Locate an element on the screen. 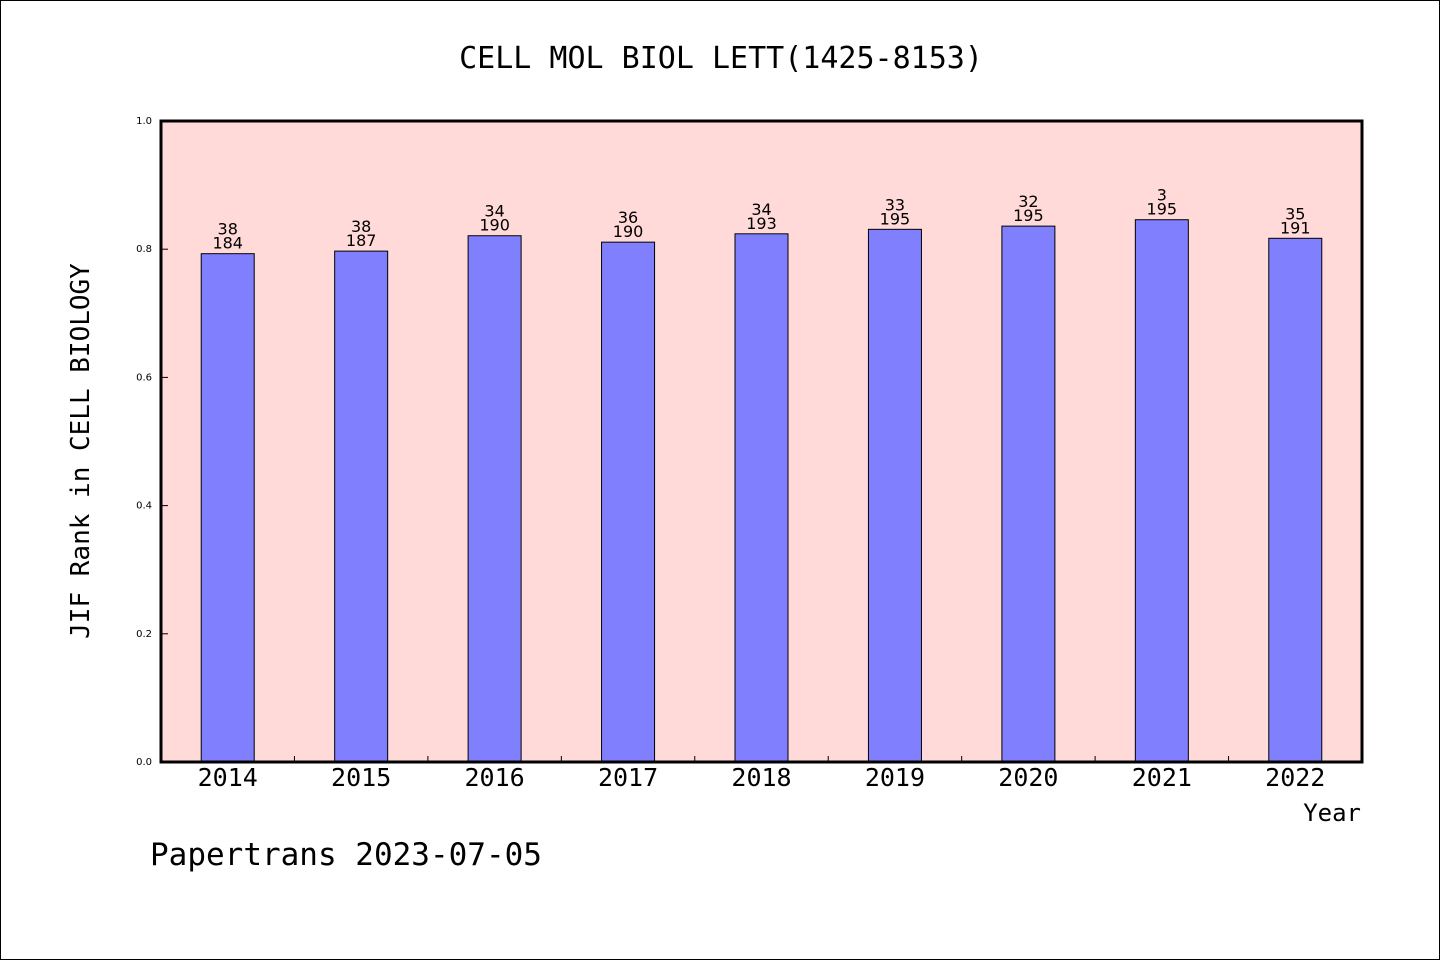  footer-text: Papertrans 2023-07-05 is located at coordinates (346, 855).